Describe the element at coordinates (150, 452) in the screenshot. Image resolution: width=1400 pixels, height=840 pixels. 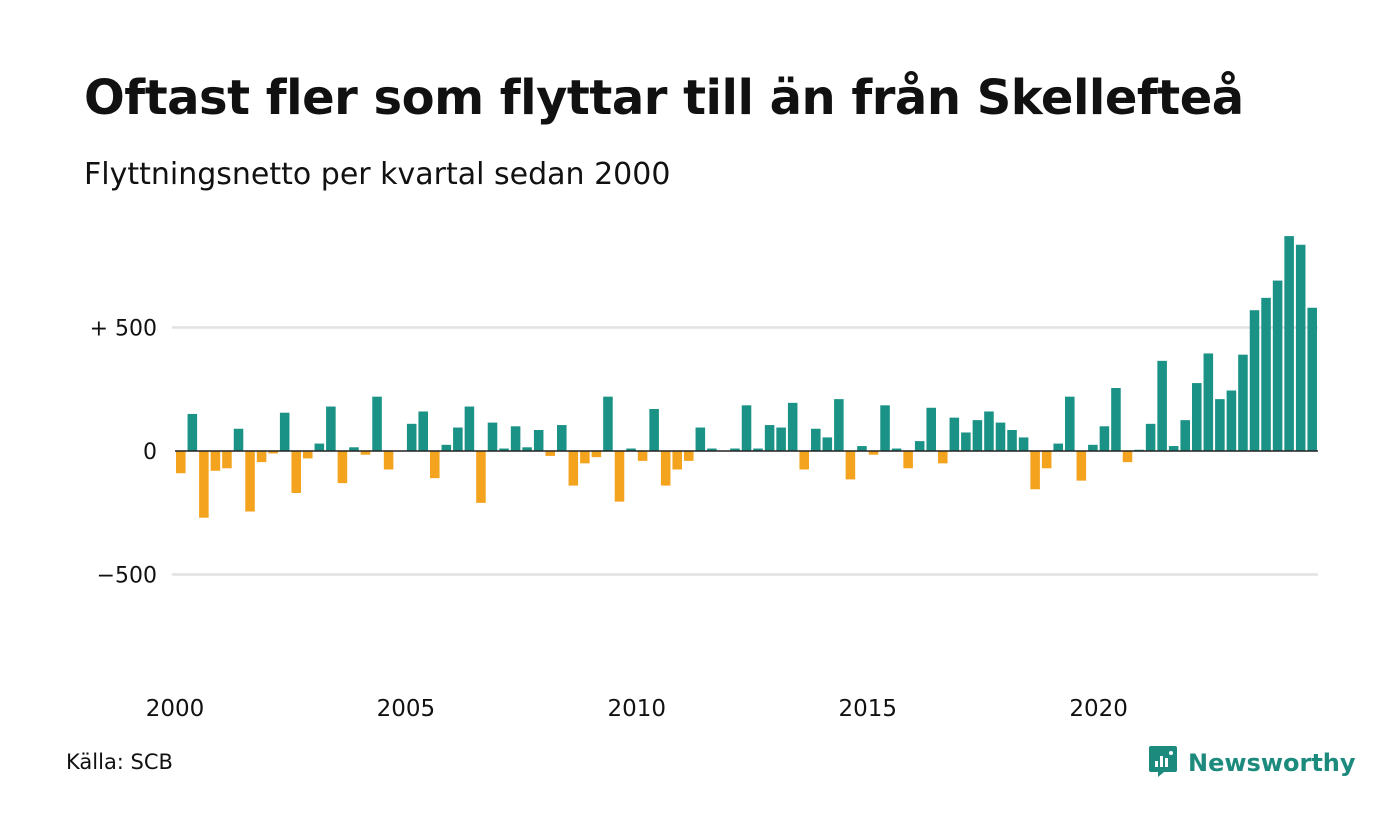
I see `y-tick-label: 0` at that location.